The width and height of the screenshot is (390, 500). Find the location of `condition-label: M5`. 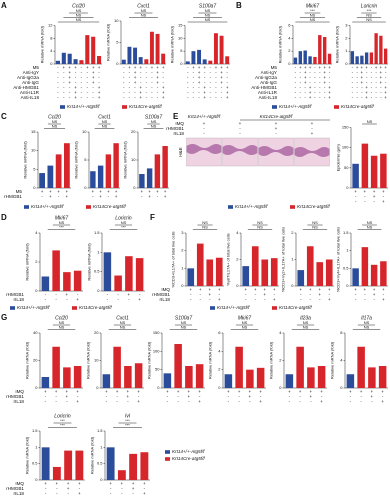

condition-label: M5 is located at coordinates (274, 67).